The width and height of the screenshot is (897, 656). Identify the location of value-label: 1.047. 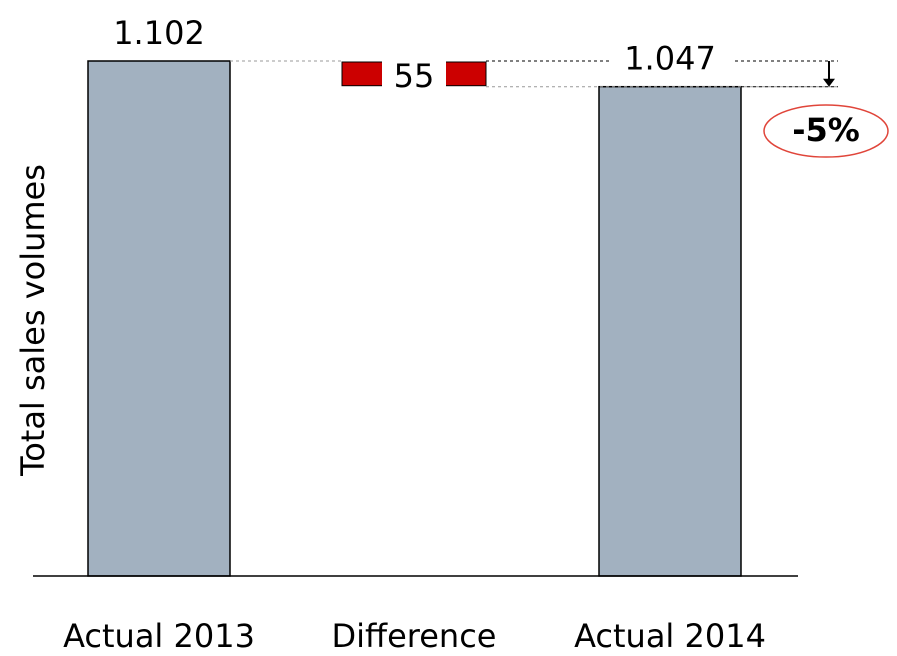
(670, 59).